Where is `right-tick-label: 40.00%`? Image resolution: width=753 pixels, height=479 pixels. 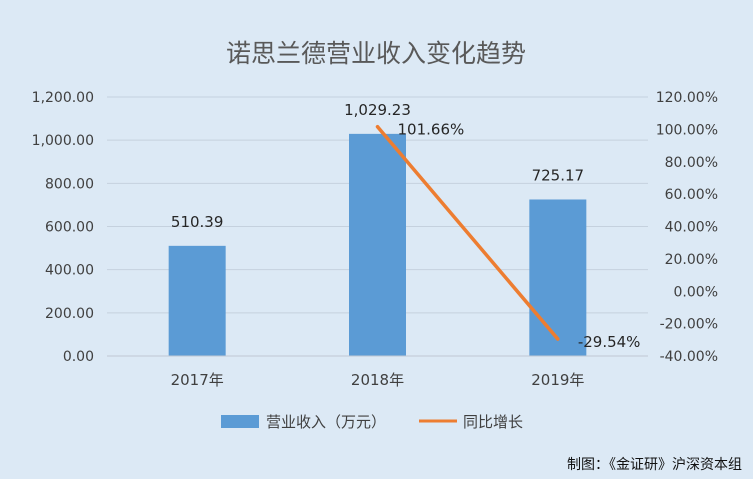 right-tick-label: 40.00% is located at coordinates (691, 228).